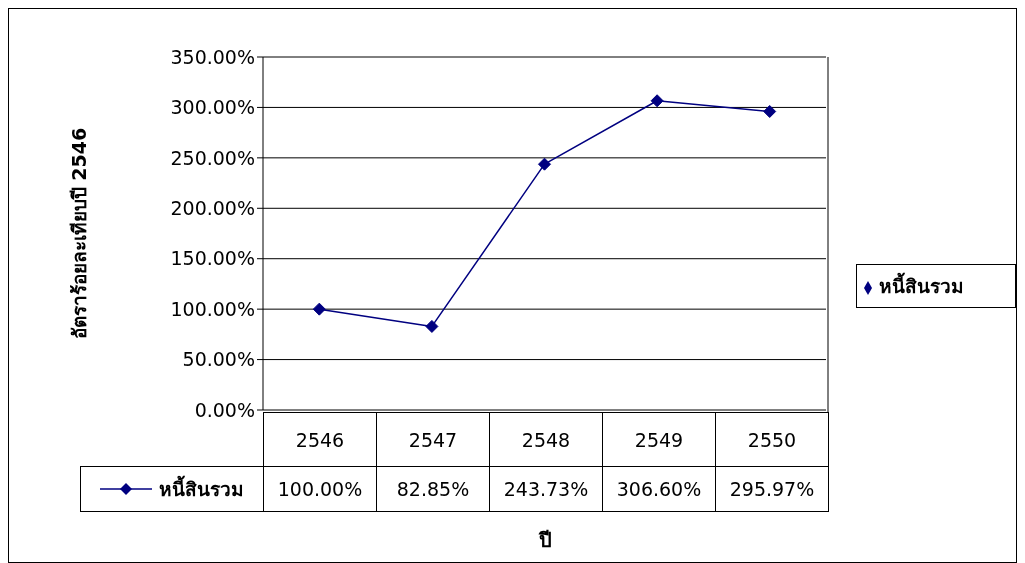 This screenshot has height=563, width=1025. Describe the element at coordinates (659, 489) in the screenshot. I see `data-label: 306.60%` at that location.